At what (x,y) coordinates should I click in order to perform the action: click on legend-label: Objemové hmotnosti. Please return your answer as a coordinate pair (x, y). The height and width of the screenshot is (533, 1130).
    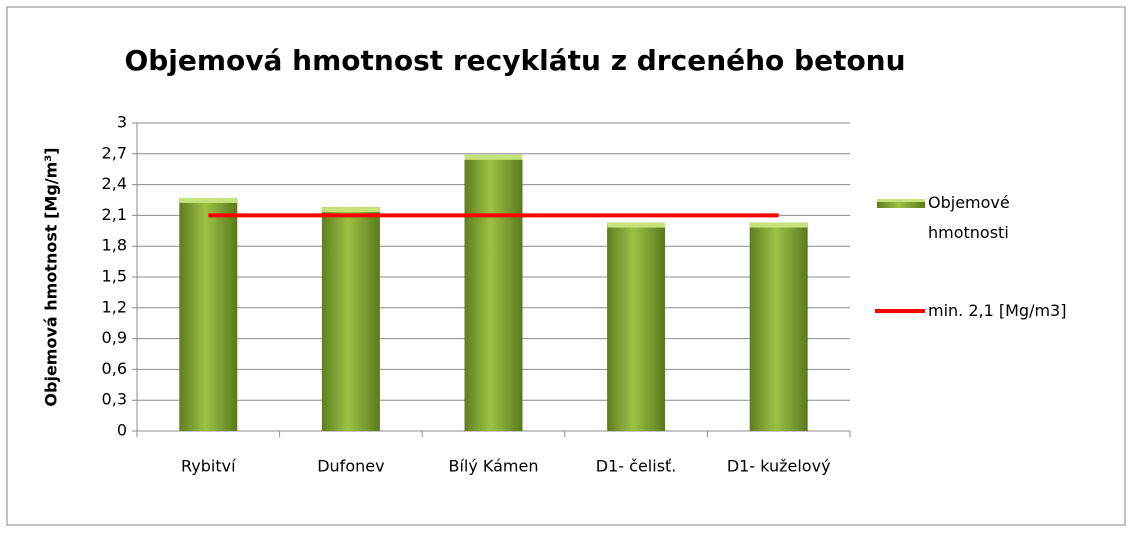
    Looking at the image, I should click on (969, 217).